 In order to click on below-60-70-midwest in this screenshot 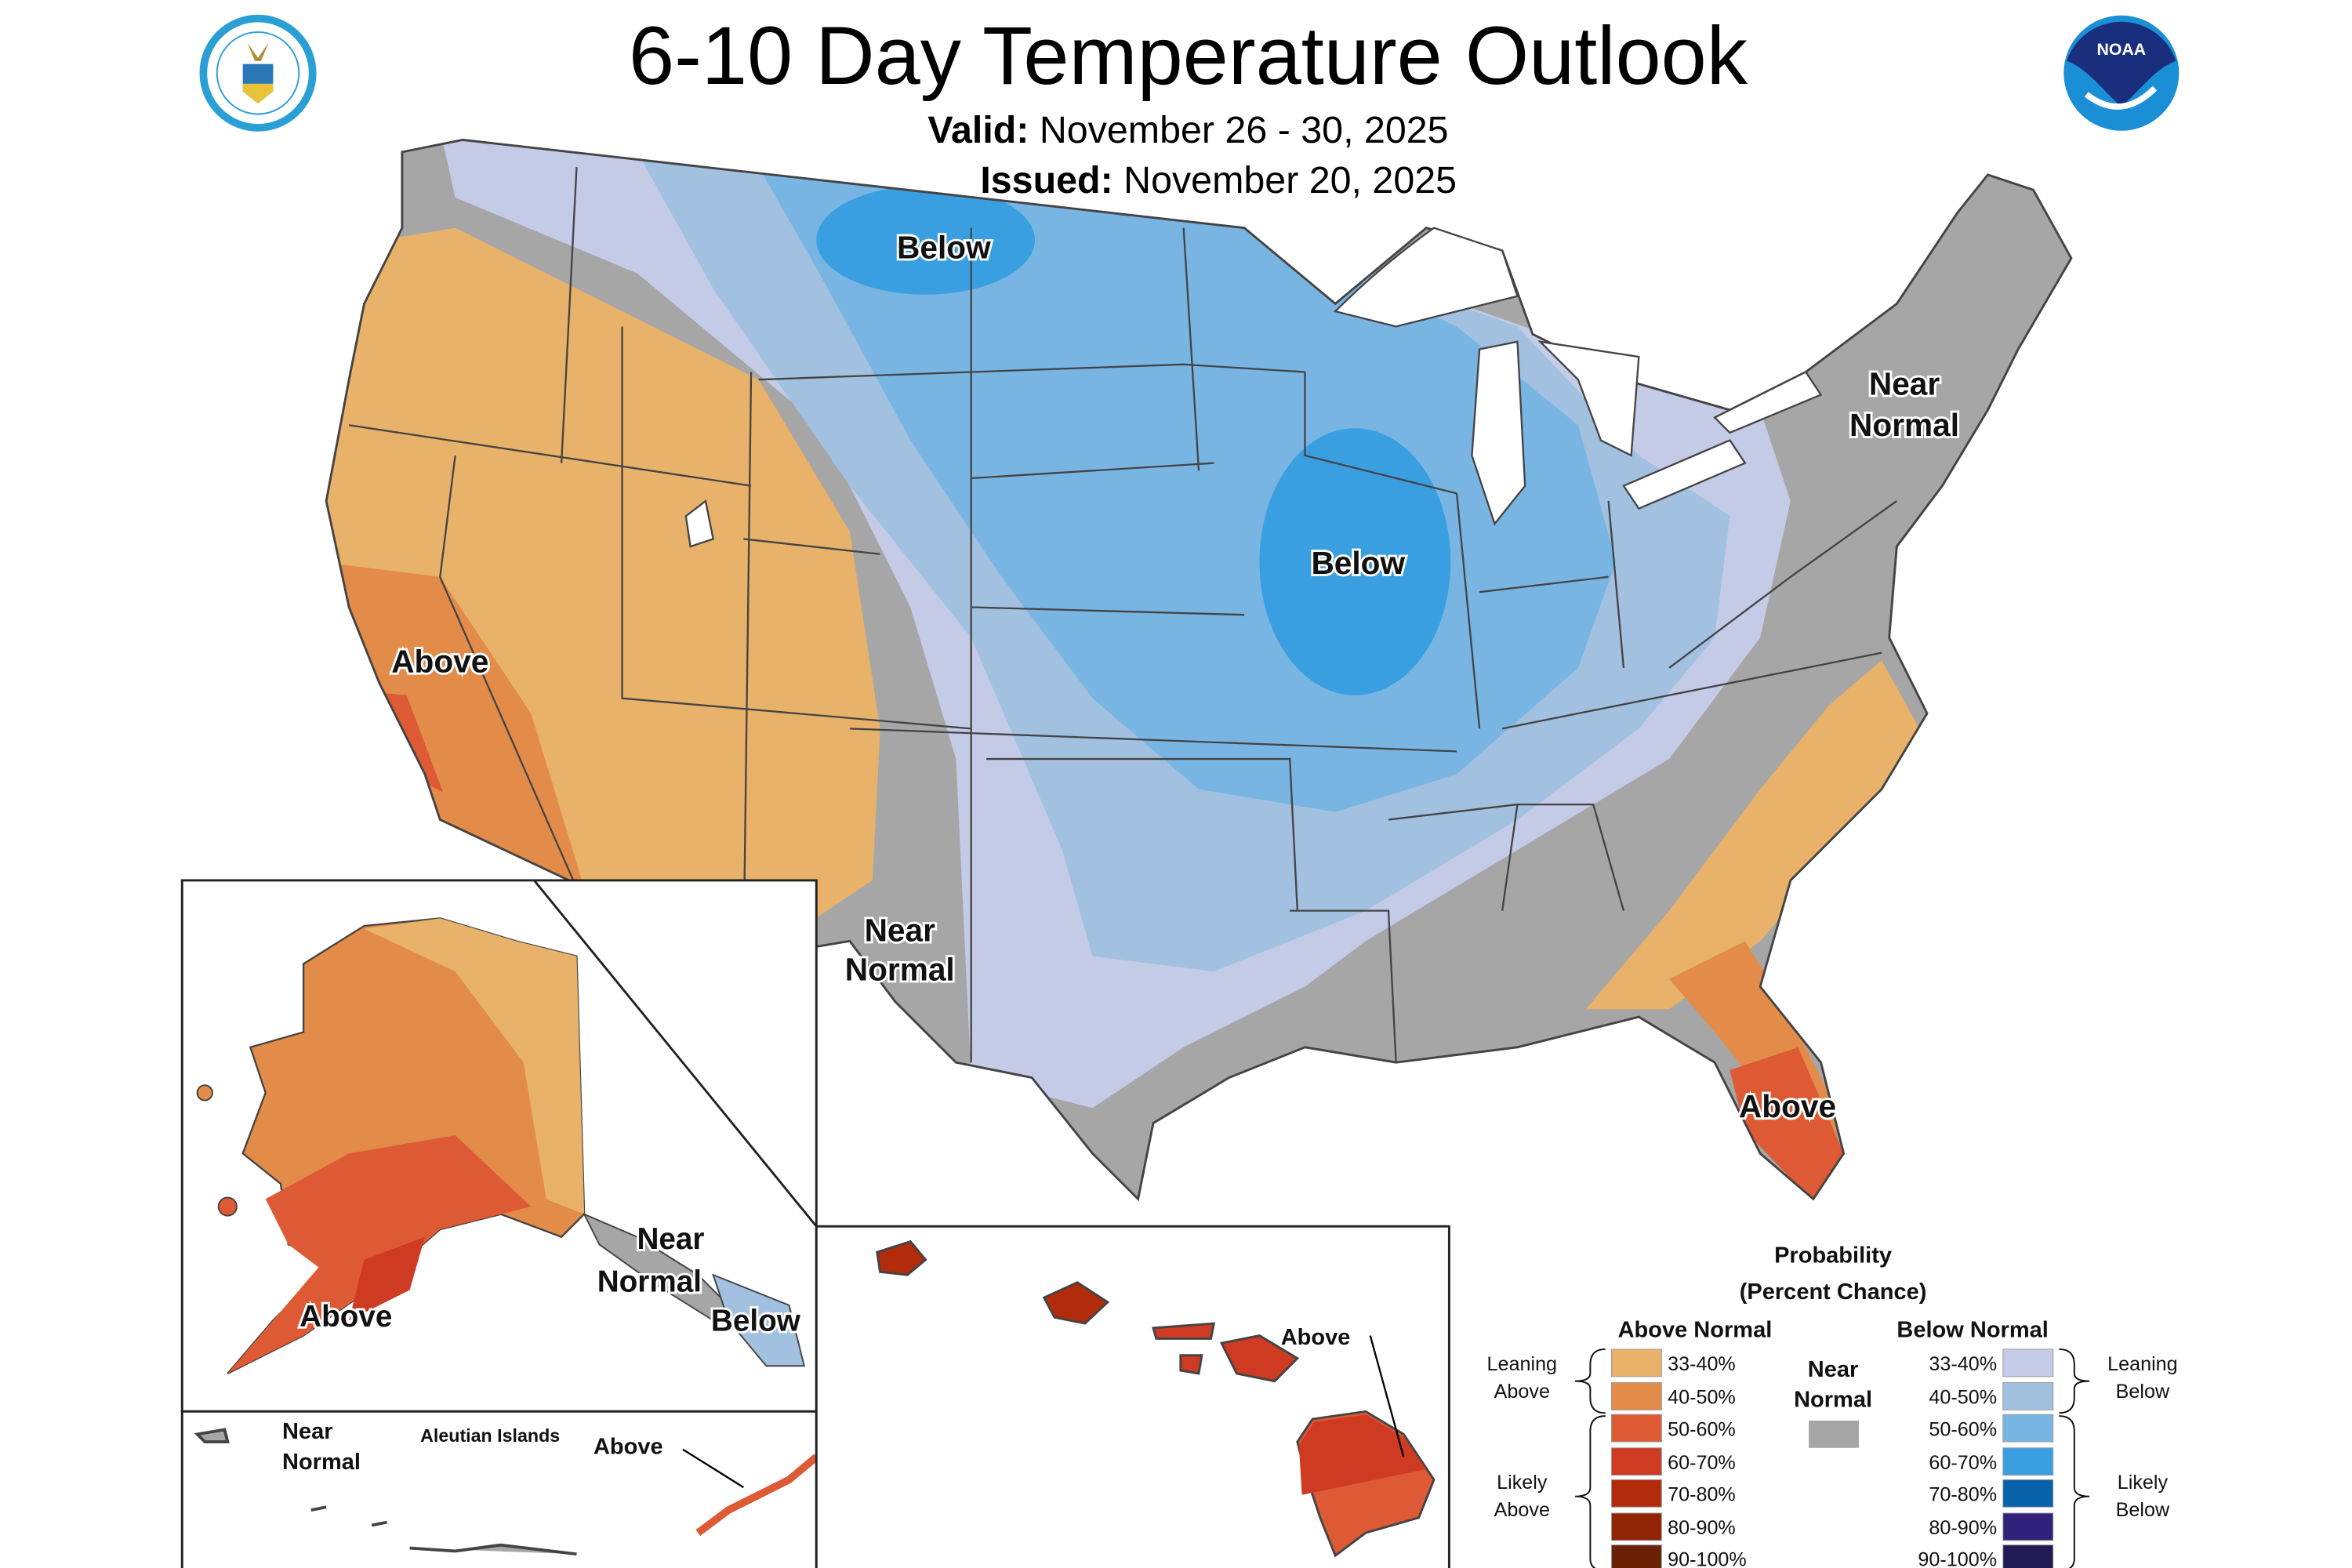, I will do `click(1355, 561)`.